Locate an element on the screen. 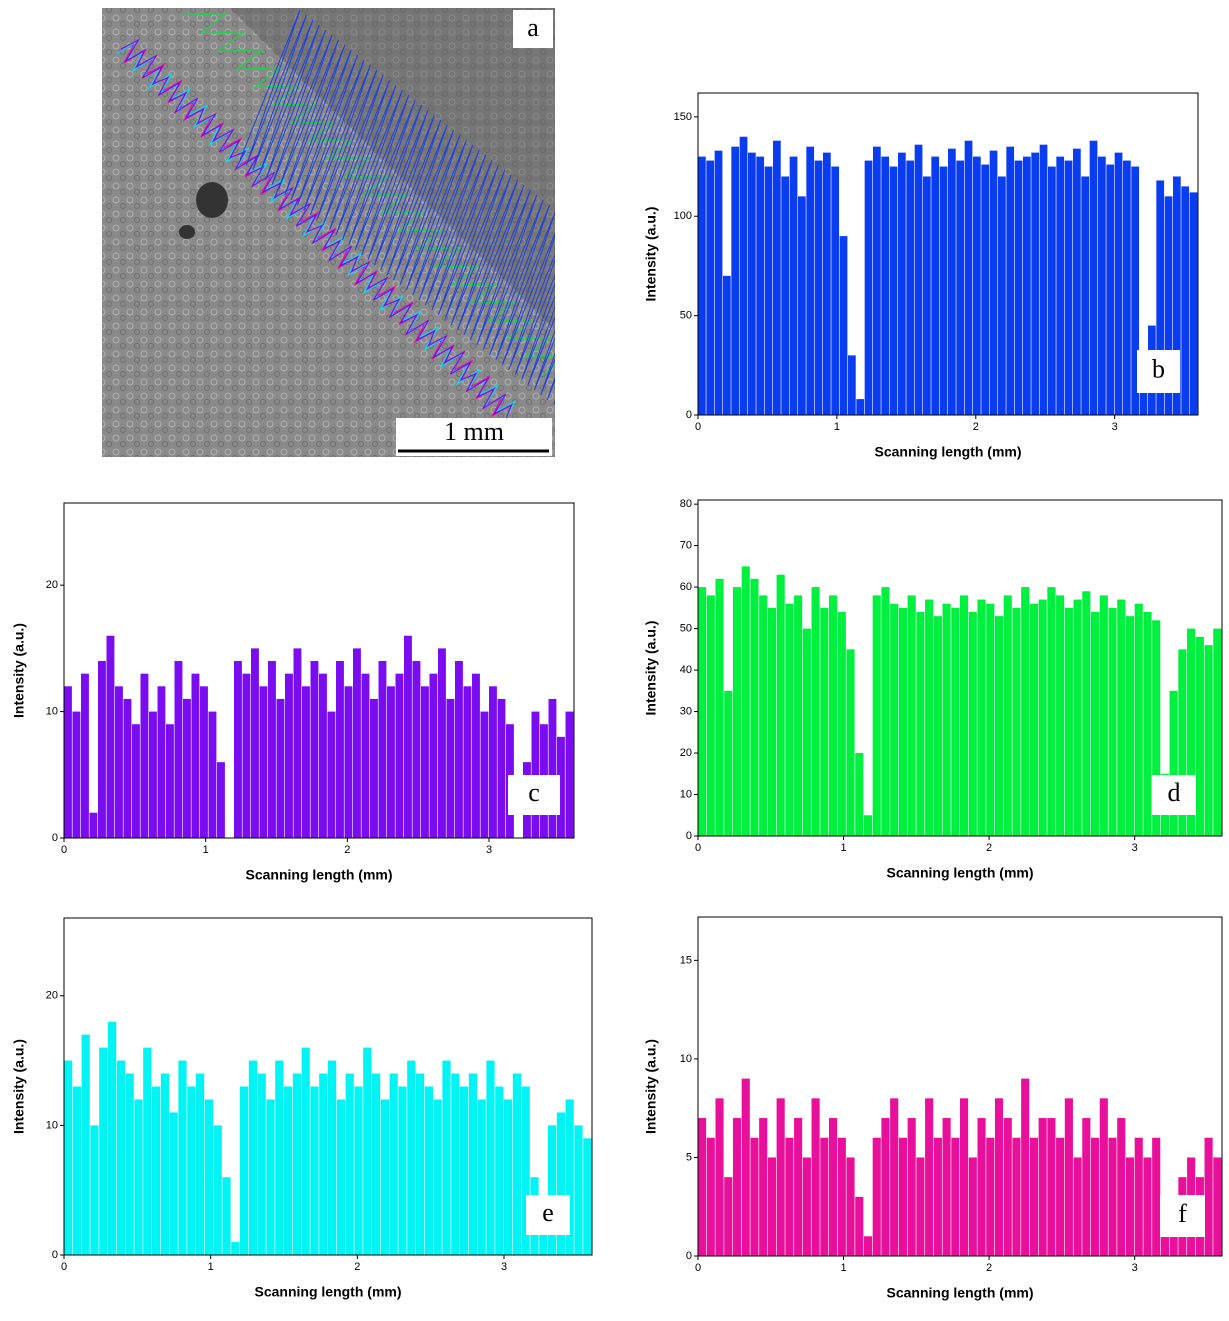 Image resolution: width=1229 pixels, height=1321 pixels. y-tick-label: 150 is located at coordinates (683, 117).